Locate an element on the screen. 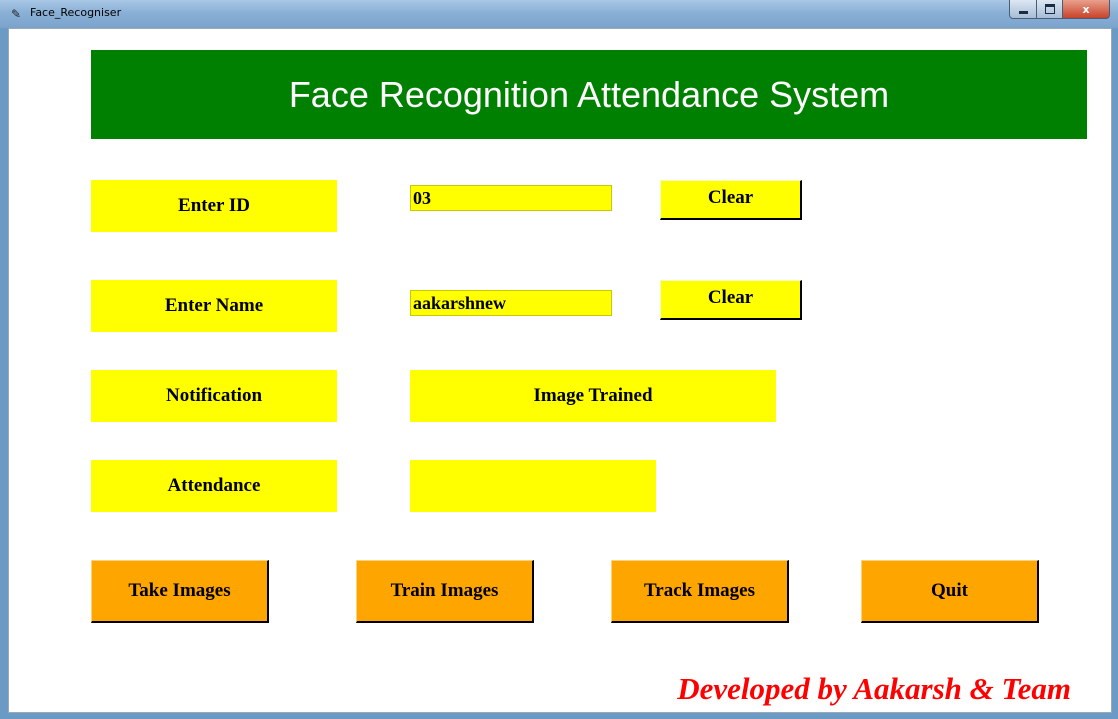 This screenshot has width=1118, height=719. notification-label: Notification is located at coordinates (214, 396).